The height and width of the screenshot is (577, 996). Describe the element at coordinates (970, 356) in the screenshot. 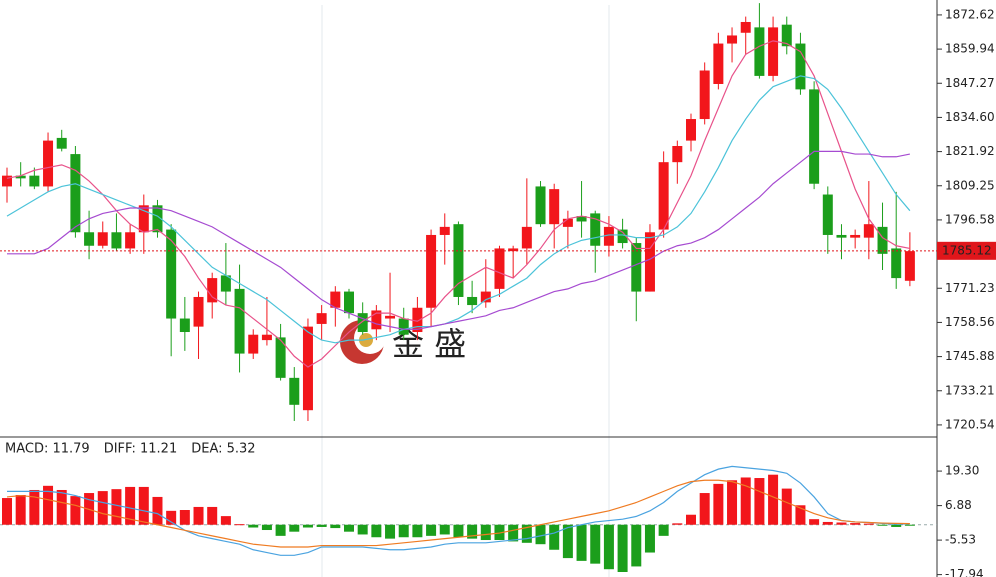

I see `y-tick-label: 1745.88` at that location.